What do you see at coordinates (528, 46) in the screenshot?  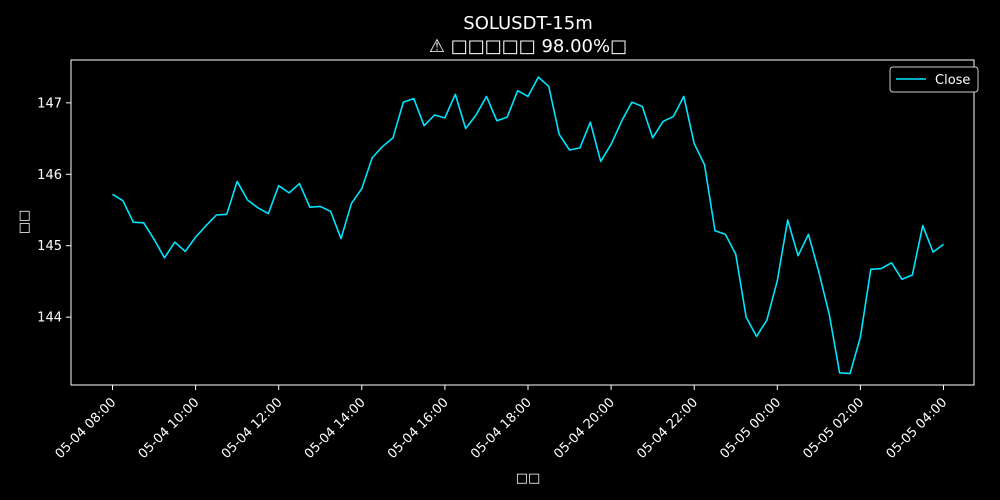 I see `chart-subtitle: ⚠ □□□□□ 98.00%□` at bounding box center [528, 46].